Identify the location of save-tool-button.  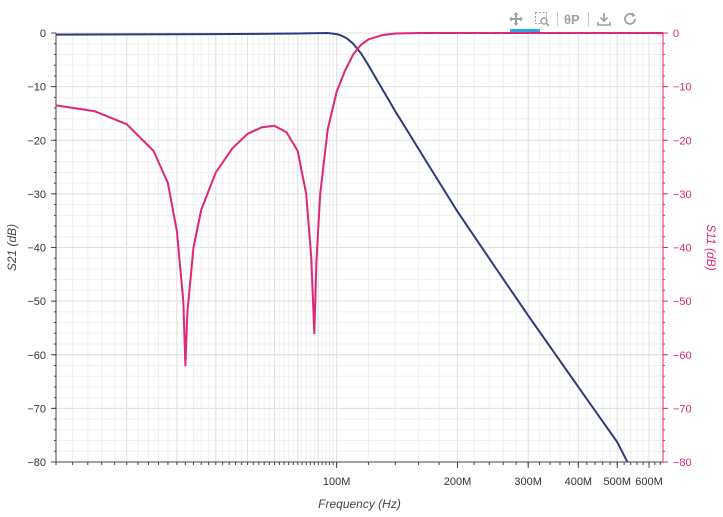
(604, 19).